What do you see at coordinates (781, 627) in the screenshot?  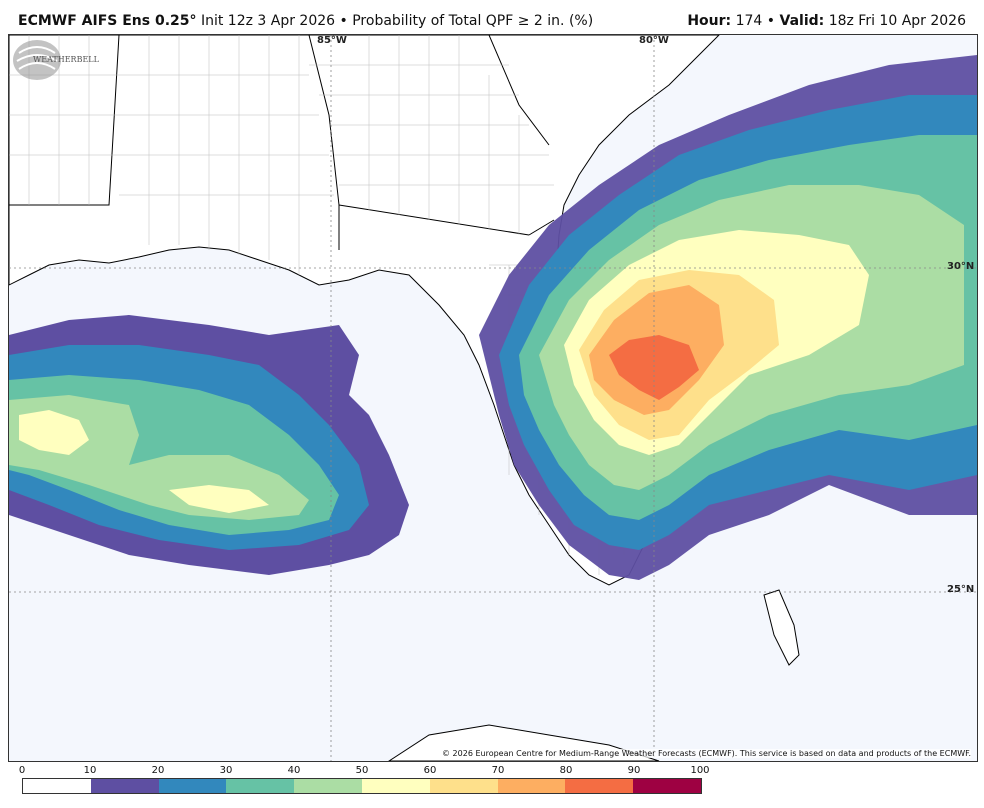 I see `island-bahamas` at bounding box center [781, 627].